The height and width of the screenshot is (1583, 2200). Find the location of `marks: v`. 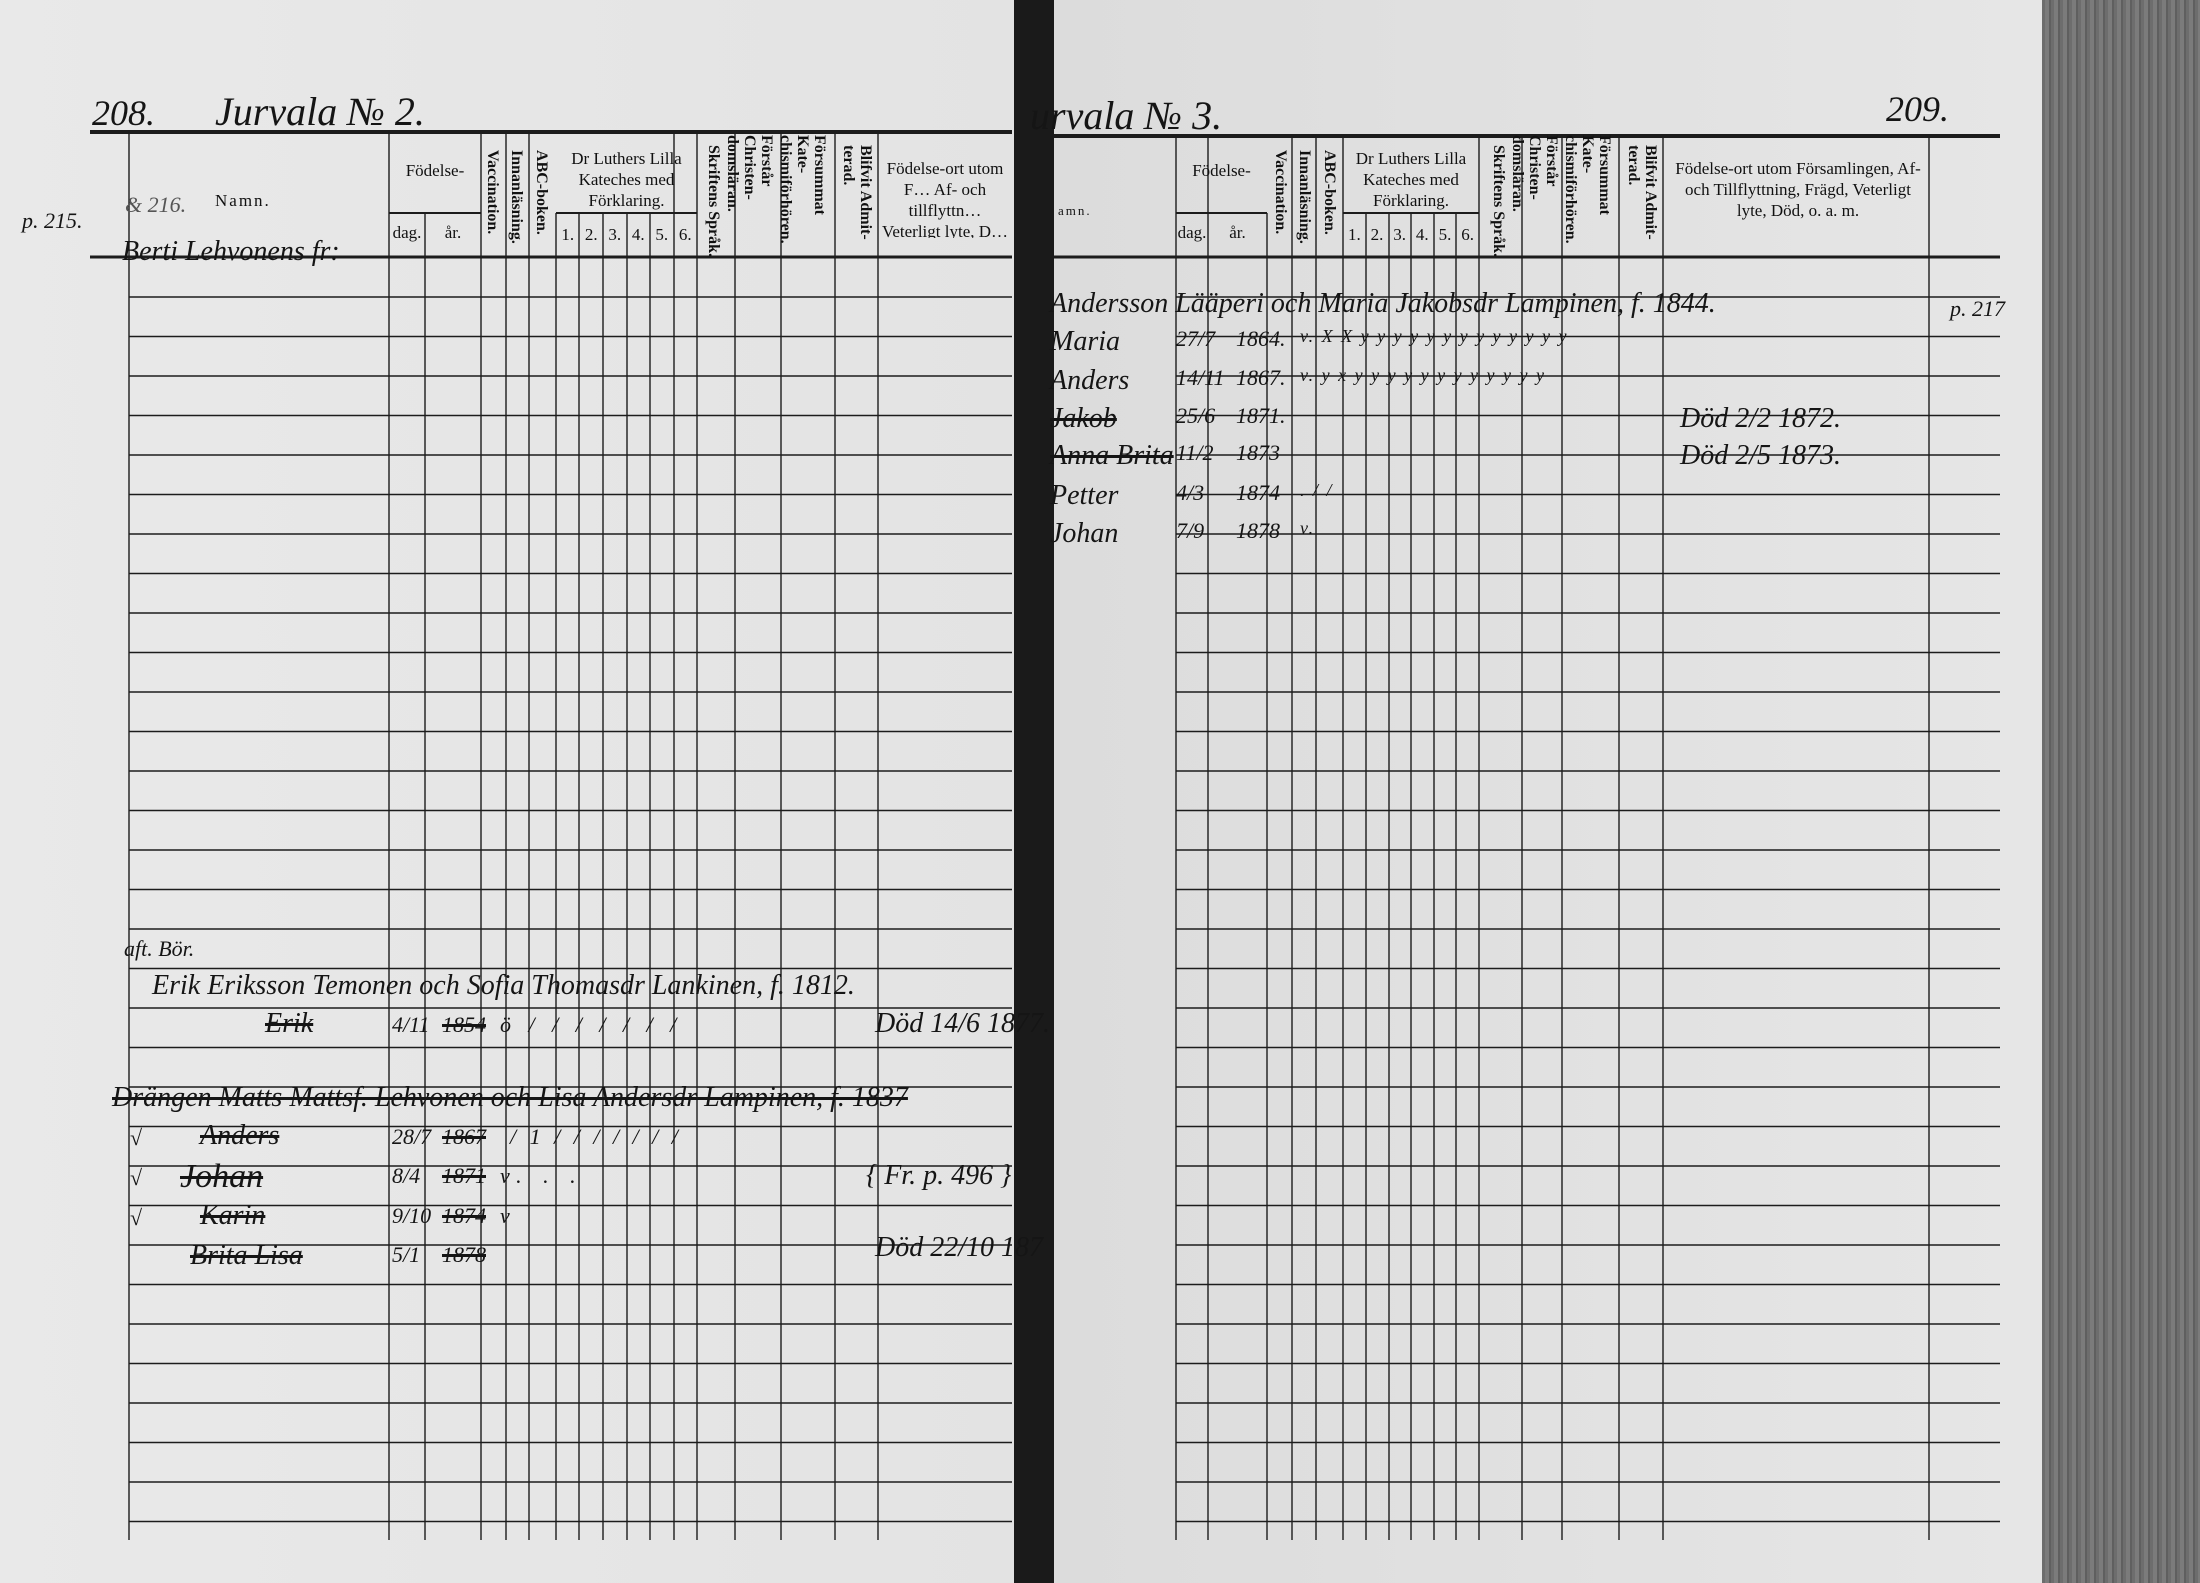

marks: v is located at coordinates (505, 1215).